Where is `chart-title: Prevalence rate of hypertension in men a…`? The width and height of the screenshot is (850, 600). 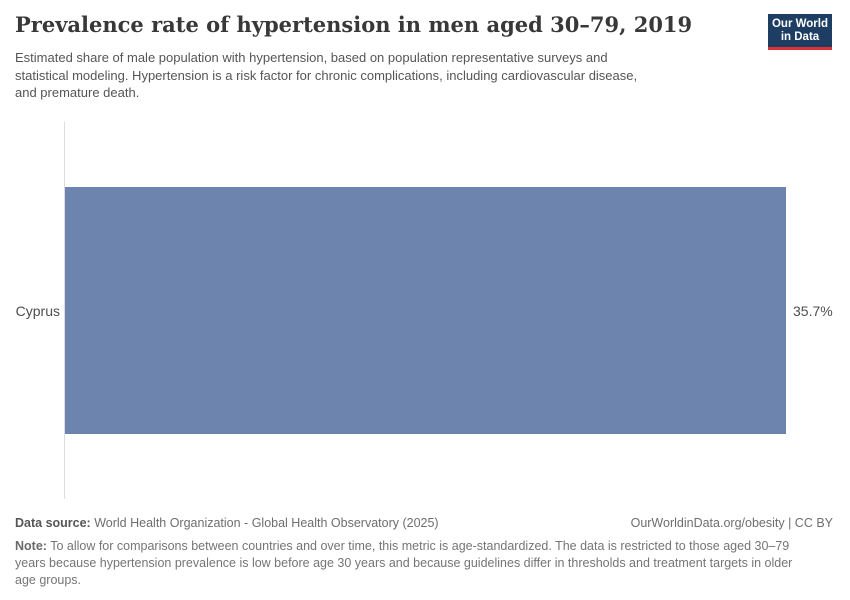 chart-title: Prevalence rate of hypertension in men a… is located at coordinates (354, 24).